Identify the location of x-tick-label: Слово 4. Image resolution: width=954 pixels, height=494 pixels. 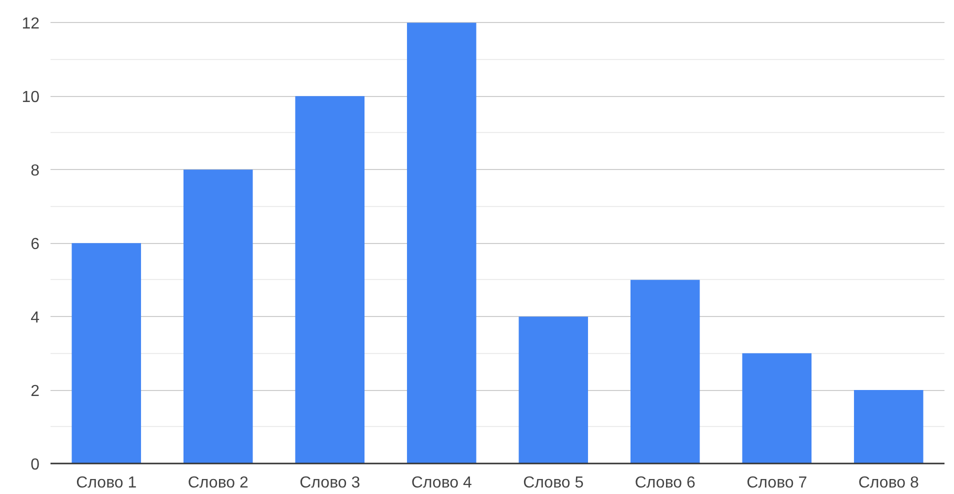
(441, 483).